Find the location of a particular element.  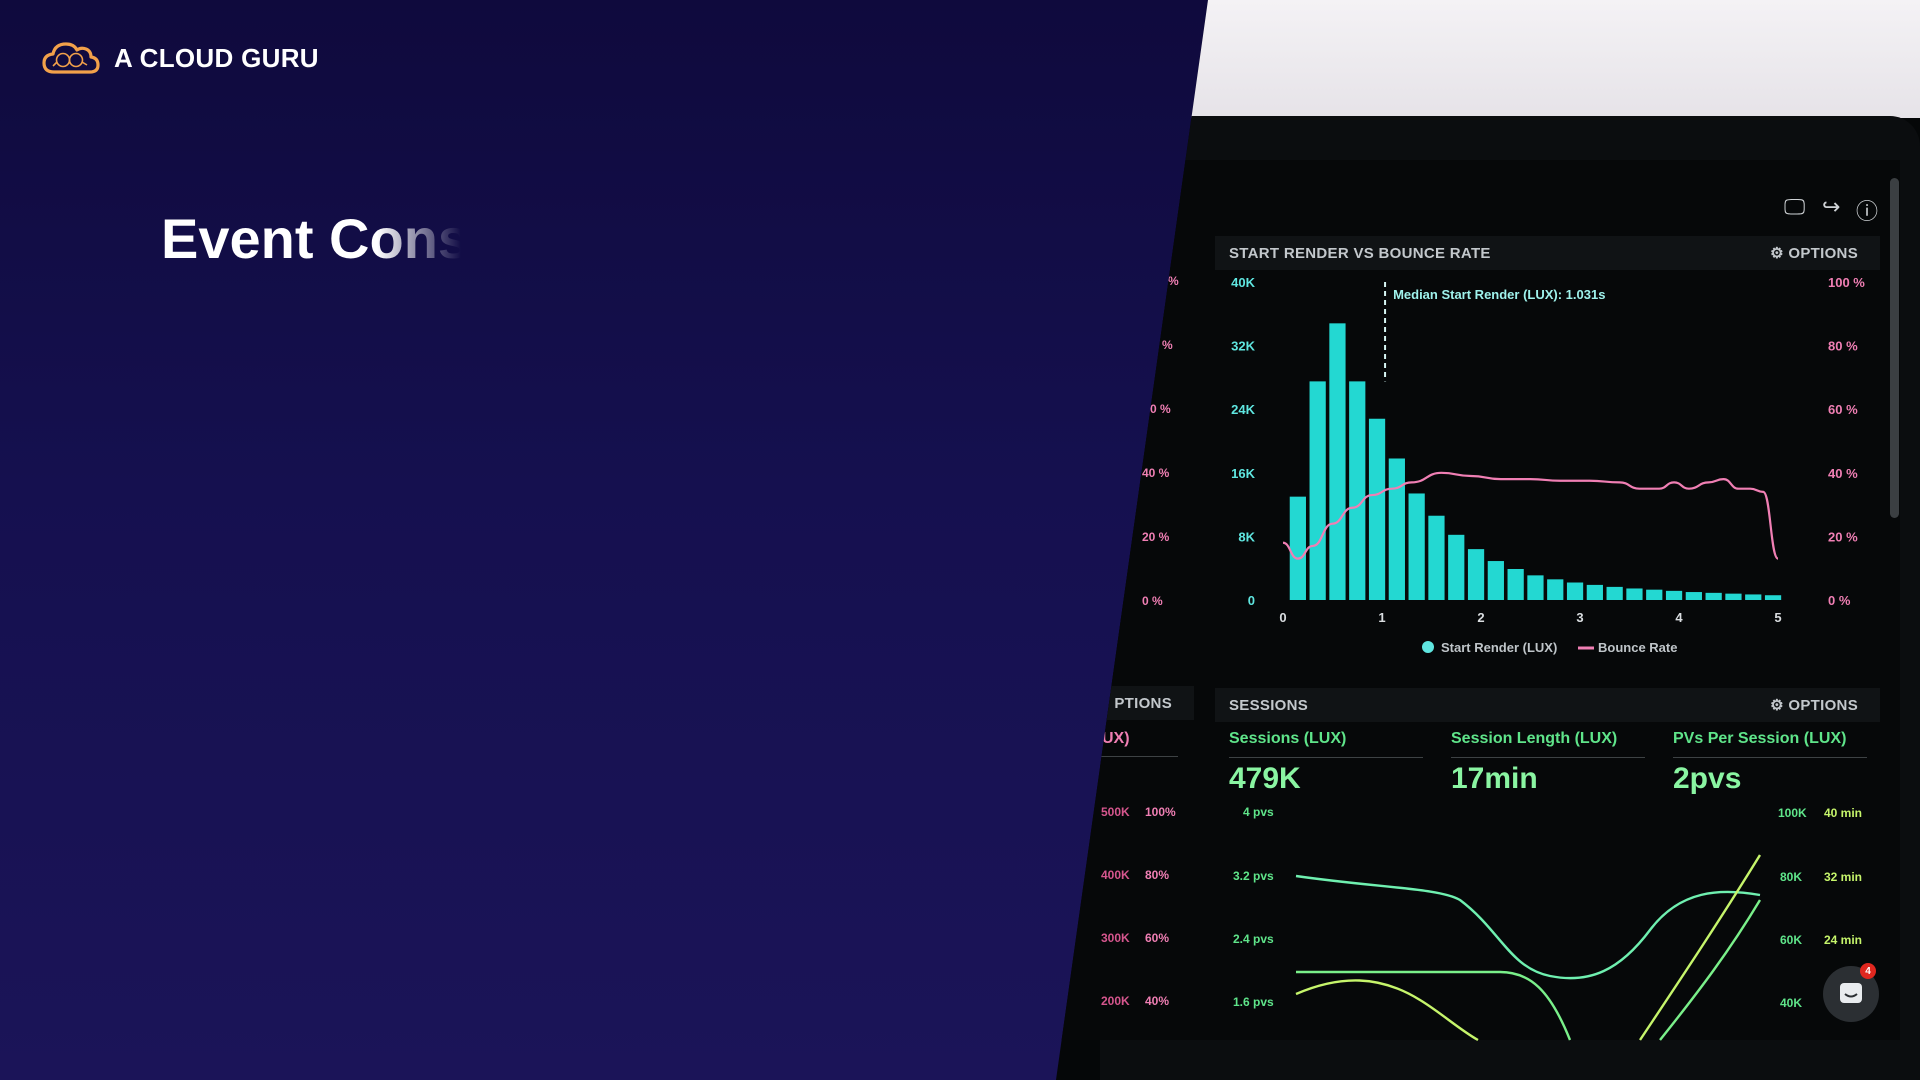

minutes-tick: 24 min is located at coordinates (1843, 940).